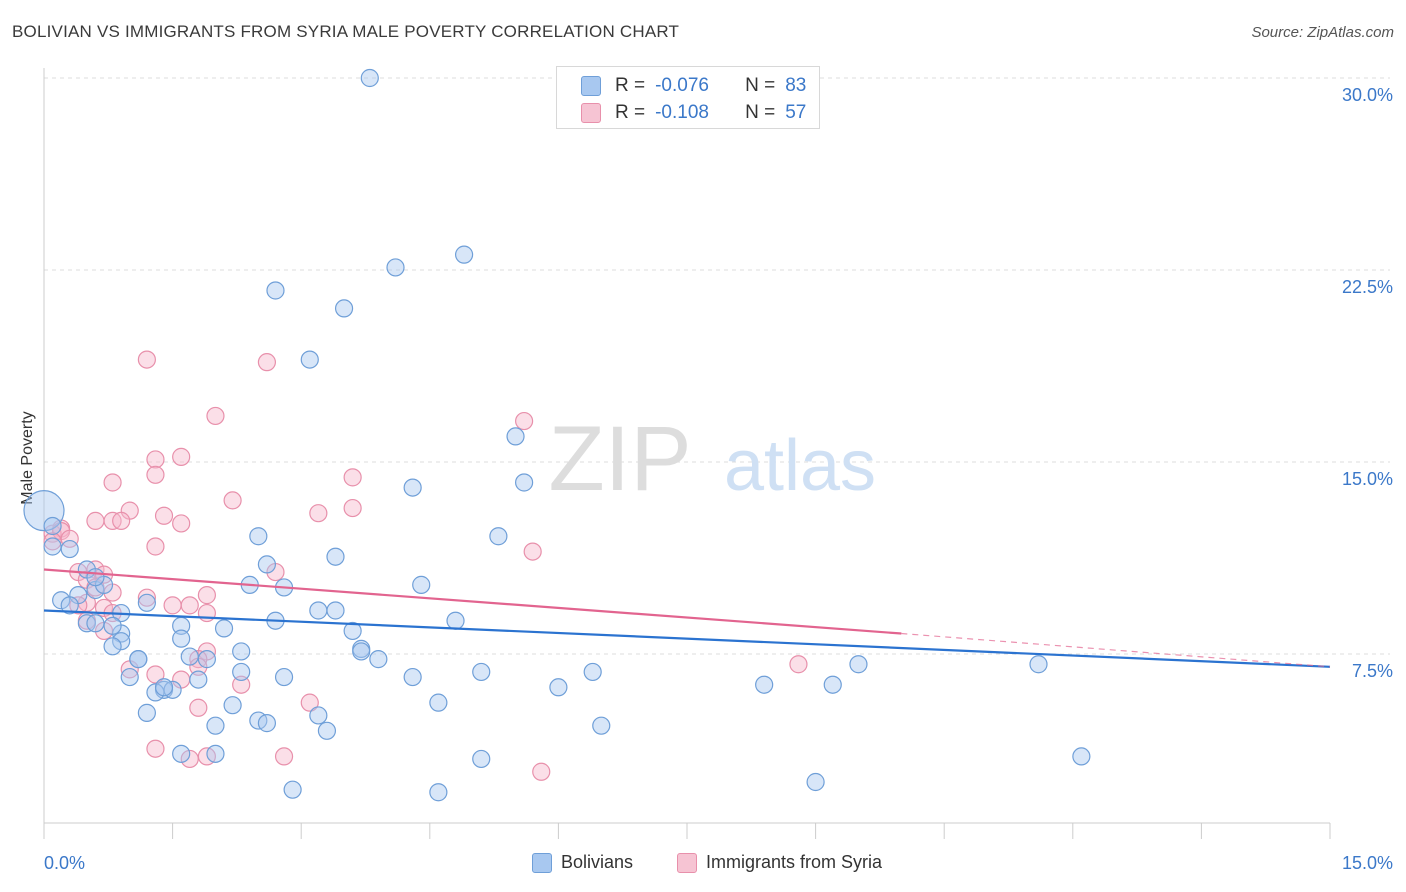 The image size is (1406, 892). What do you see at coordinates (64, 863) in the screenshot?
I see `x-tick-label: 0.0%` at bounding box center [64, 863].